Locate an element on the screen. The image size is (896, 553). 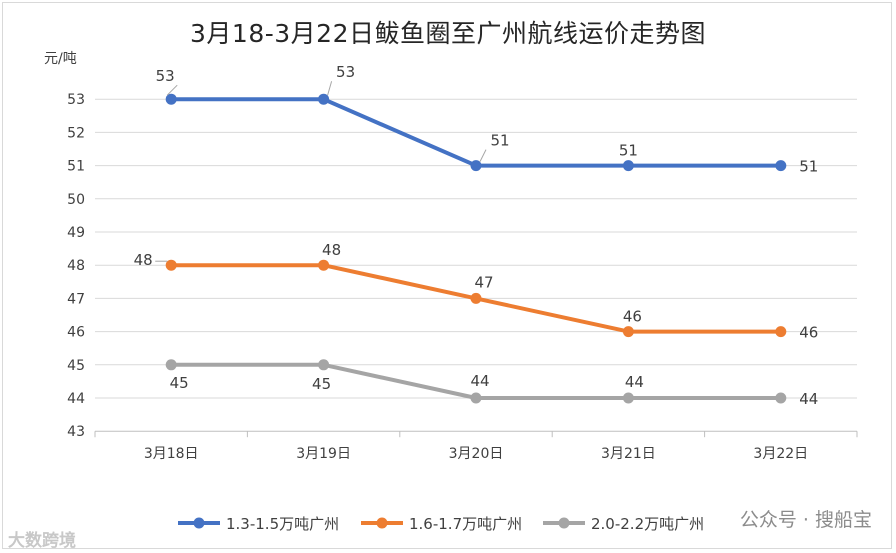
y-tick-label: 45 is located at coordinates (76, 366).